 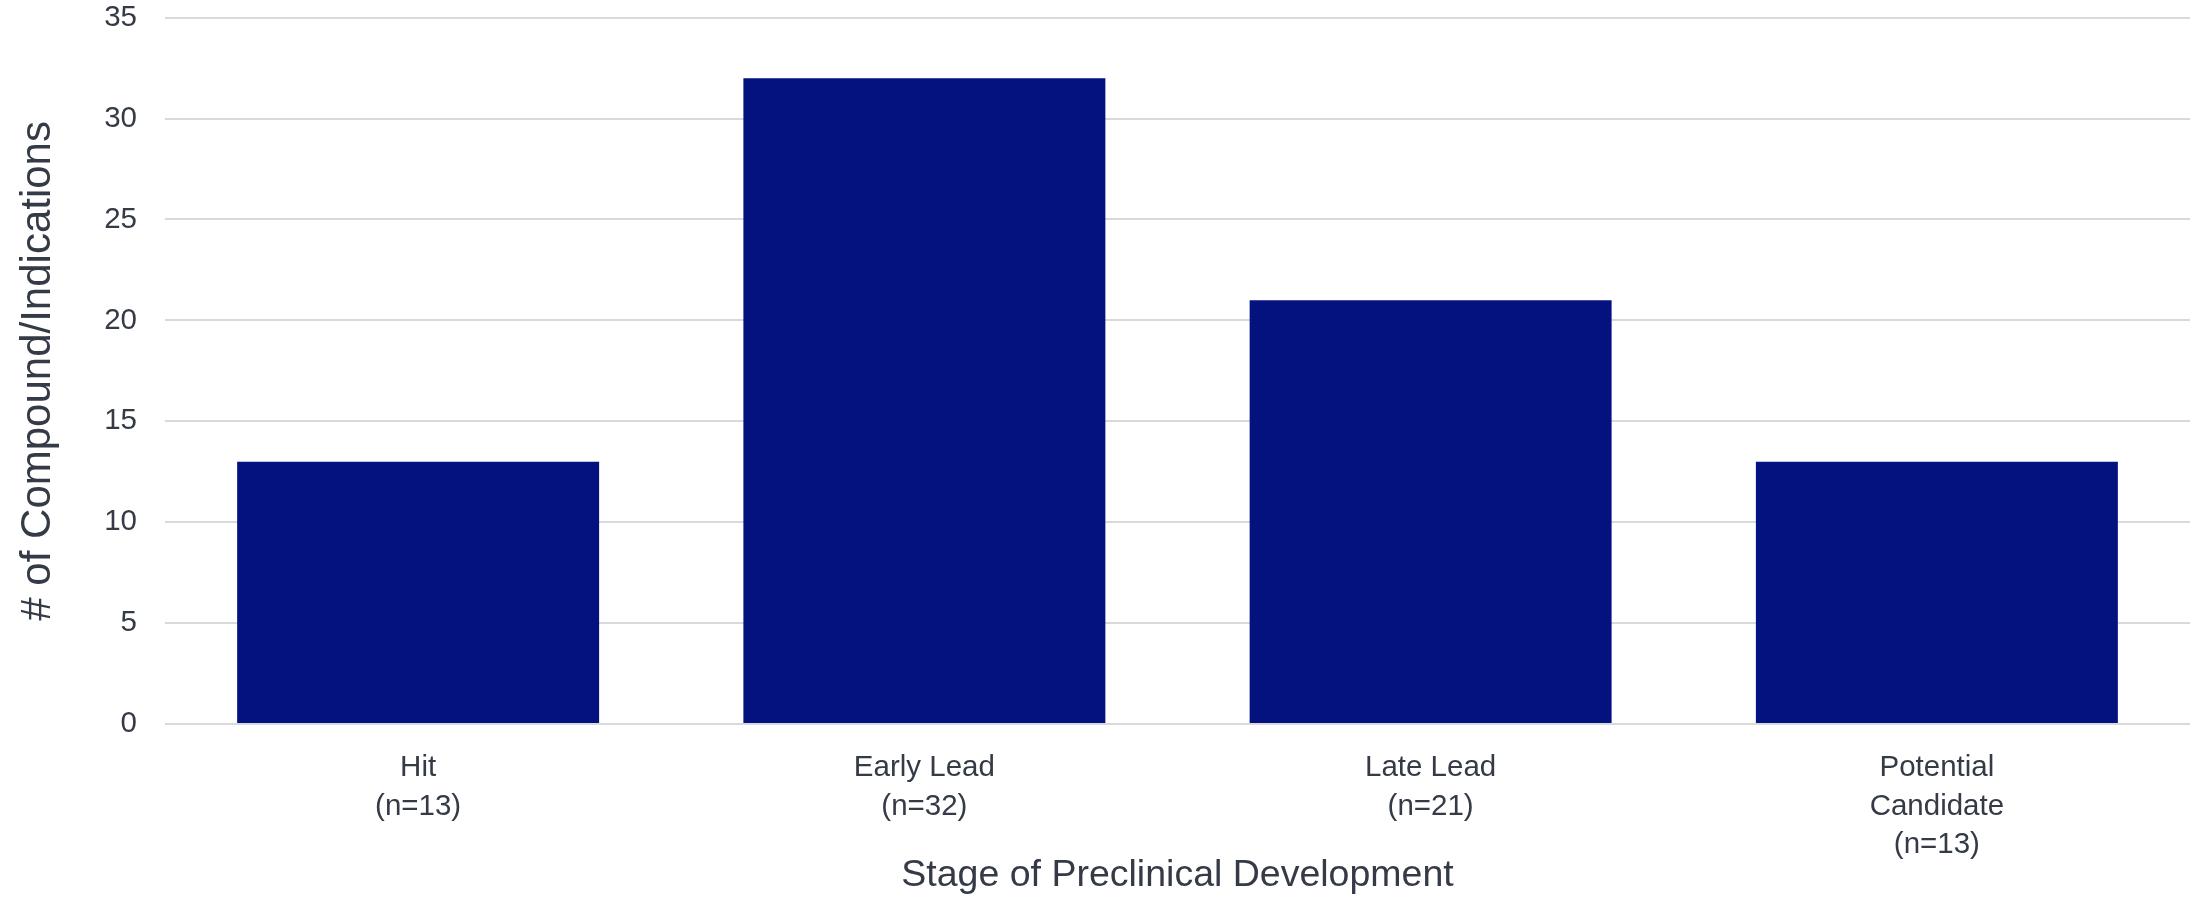 What do you see at coordinates (418, 784) in the screenshot?
I see `x-tick-label: Hit (n=13)` at bounding box center [418, 784].